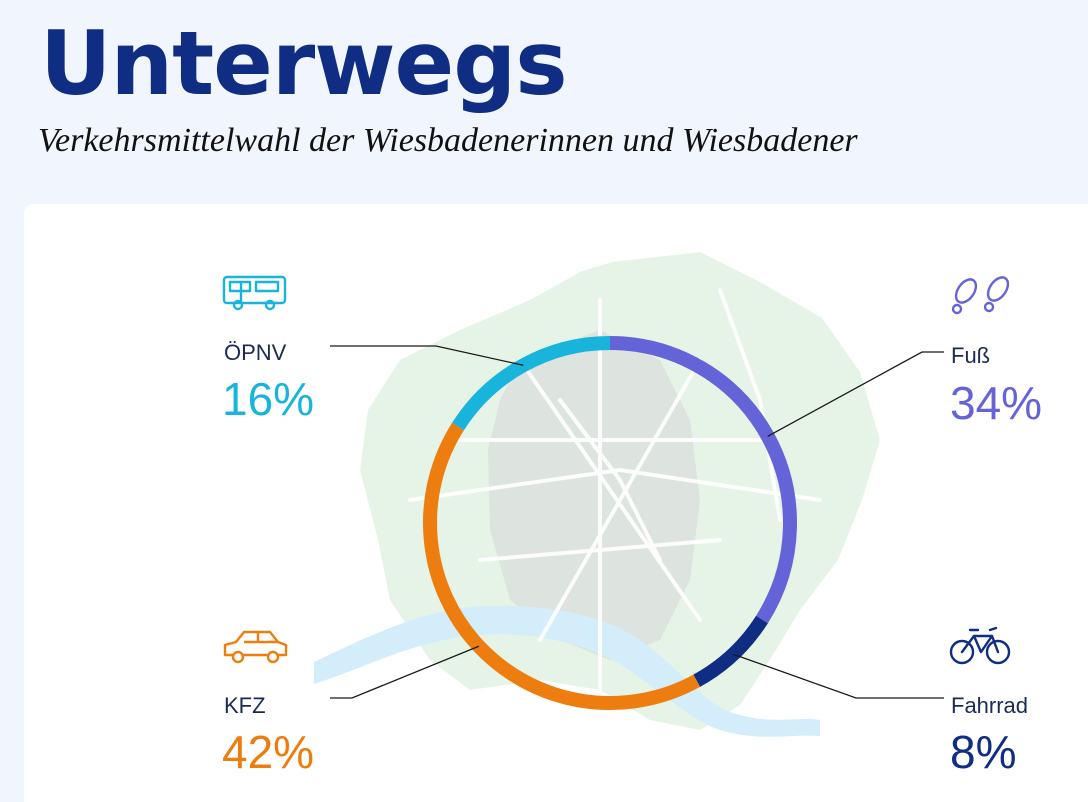 This screenshot has width=1088, height=802. What do you see at coordinates (980, 645) in the screenshot?
I see `bicycle-icon` at bounding box center [980, 645].